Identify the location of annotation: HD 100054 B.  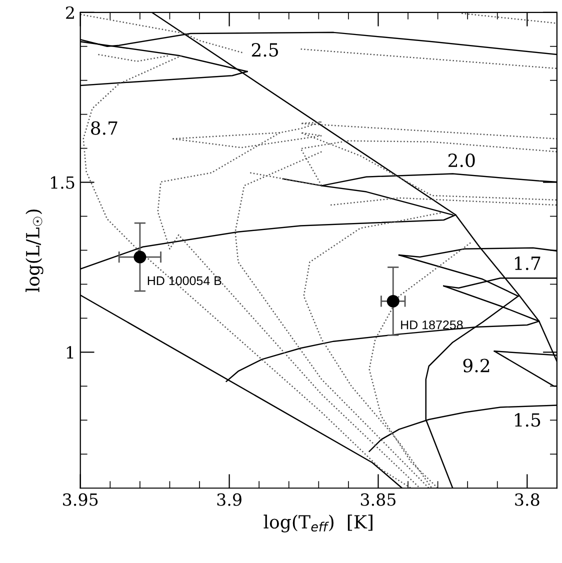
(185, 281).